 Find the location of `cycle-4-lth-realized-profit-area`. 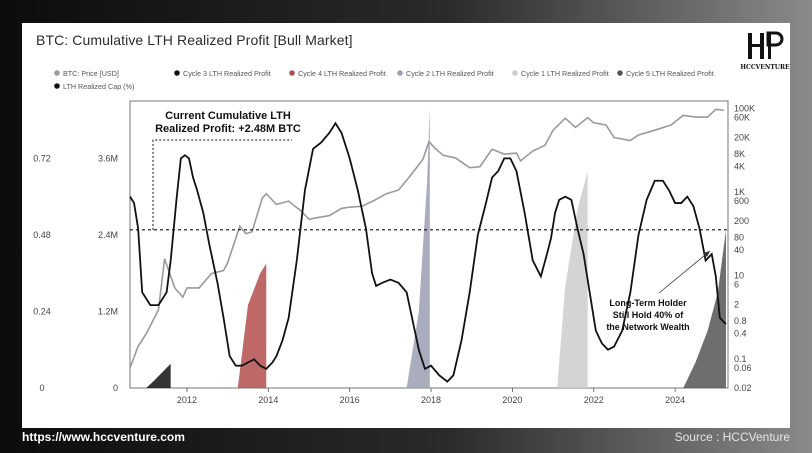

cycle-4-lth-realized-profit-area is located at coordinates (252, 325).